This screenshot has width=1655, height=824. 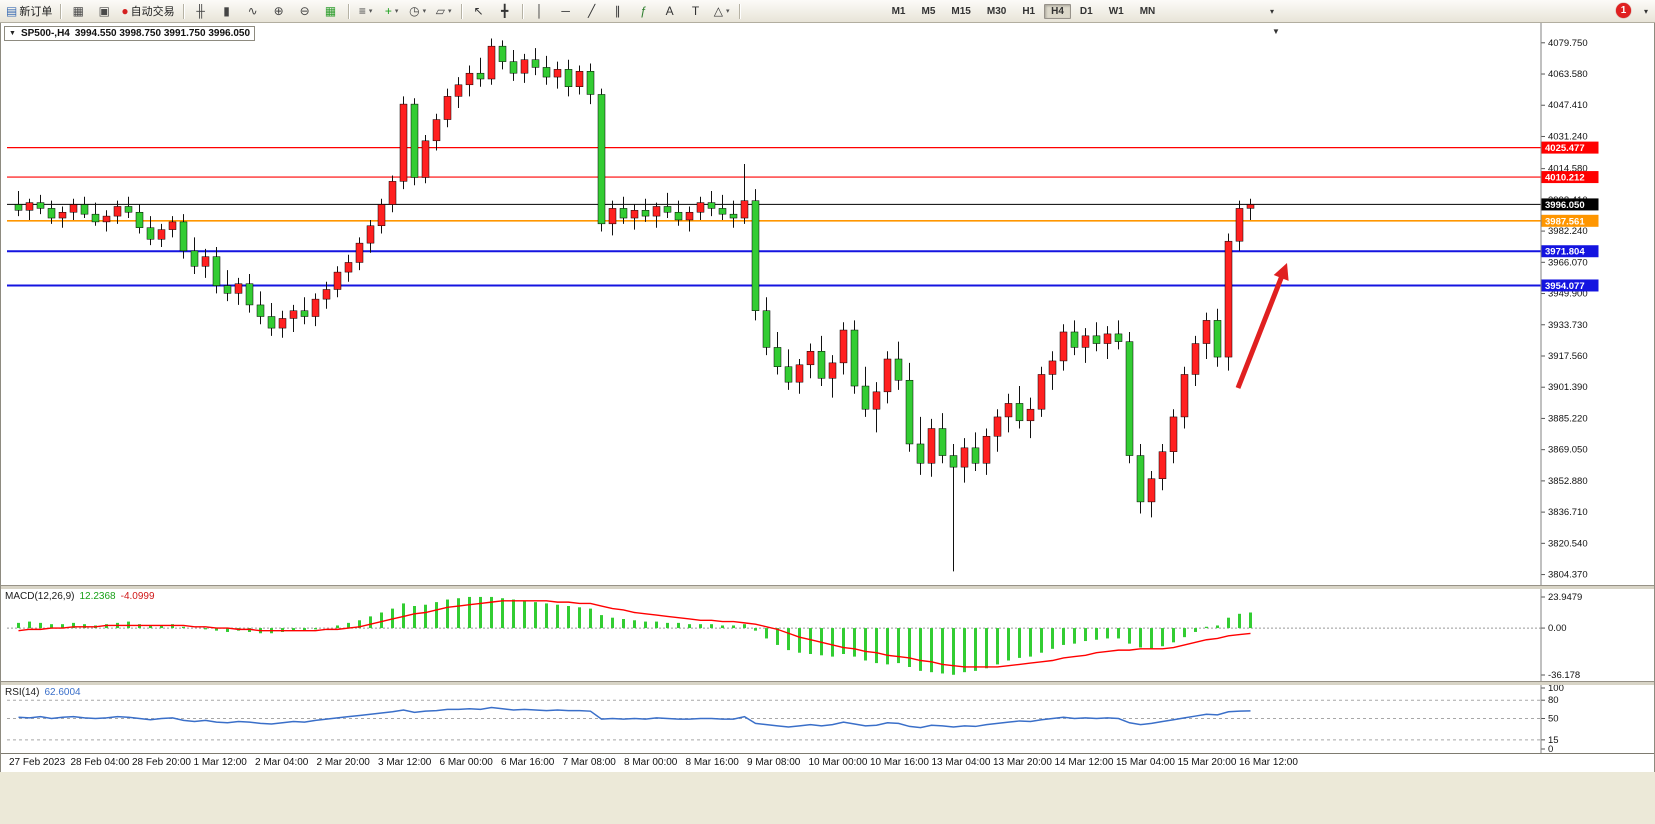 What do you see at coordinates (1057, 11) in the screenshot?
I see `timeframe-h4-button: H4` at bounding box center [1057, 11].